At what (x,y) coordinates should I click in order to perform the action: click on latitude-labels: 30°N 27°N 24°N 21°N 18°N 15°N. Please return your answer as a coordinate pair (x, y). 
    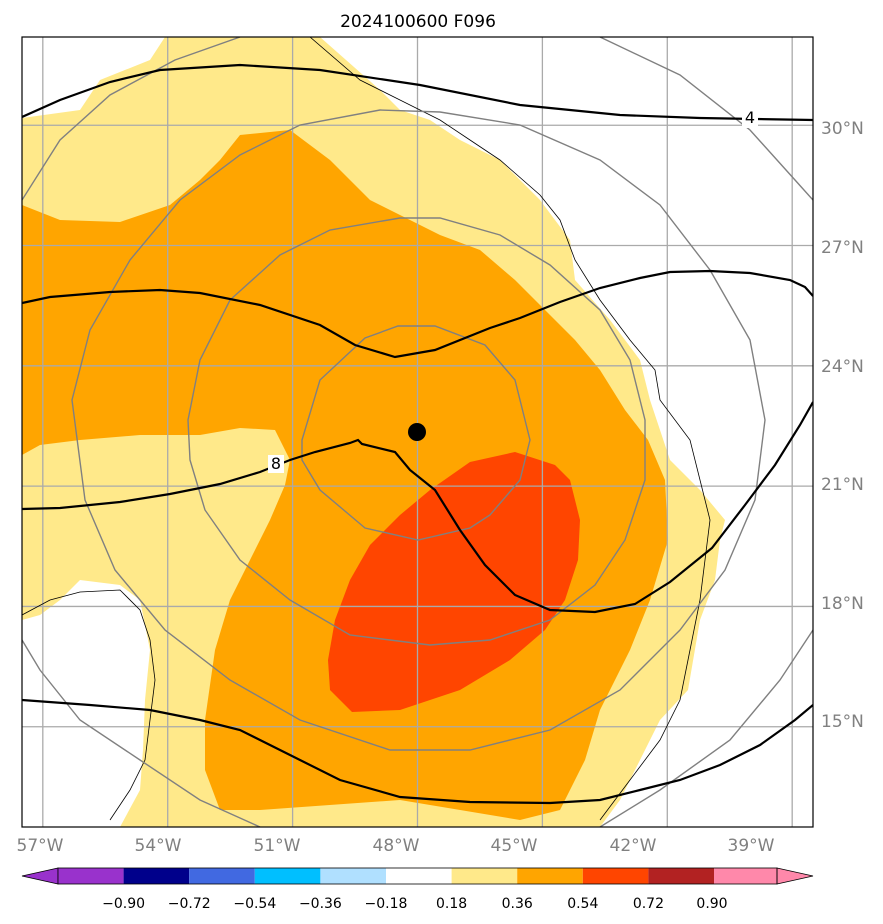
    Looking at the image, I should click on (842, 425).